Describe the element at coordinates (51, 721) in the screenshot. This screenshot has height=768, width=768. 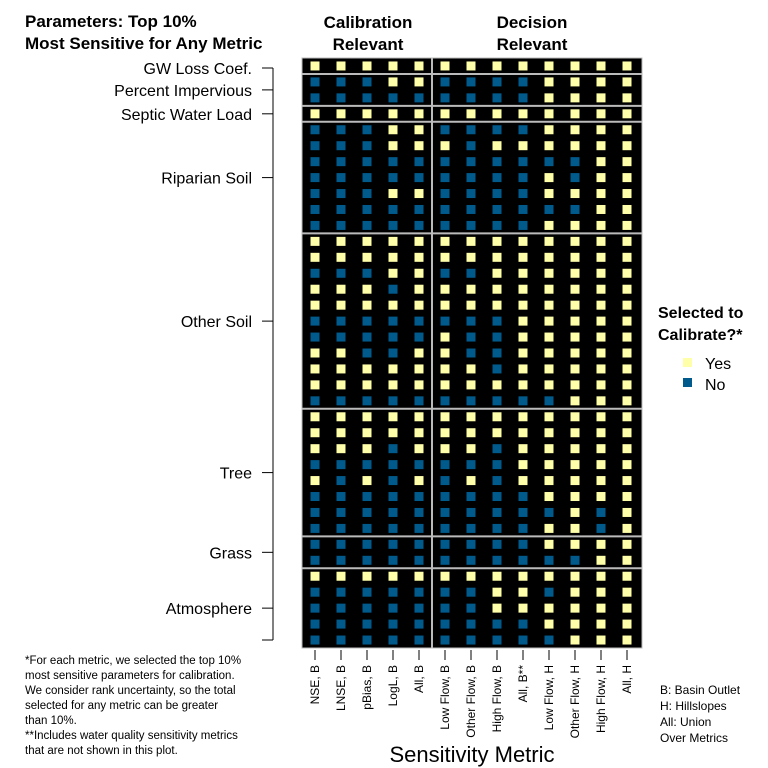
I see `footnote-line: than 10%.` at that location.